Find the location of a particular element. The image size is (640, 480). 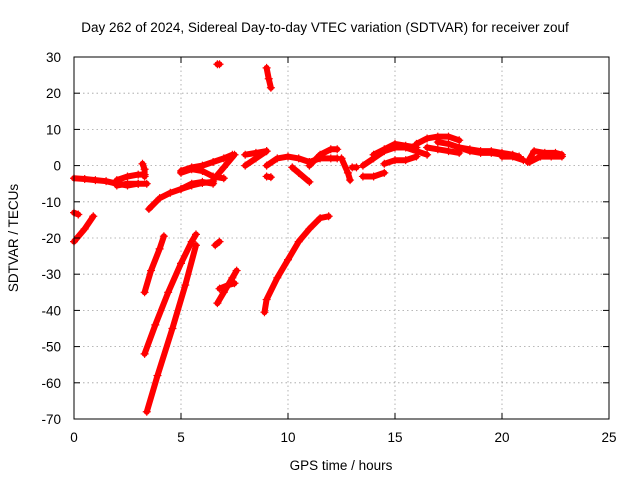

y-tick-label: -20 is located at coordinates (51, 238).